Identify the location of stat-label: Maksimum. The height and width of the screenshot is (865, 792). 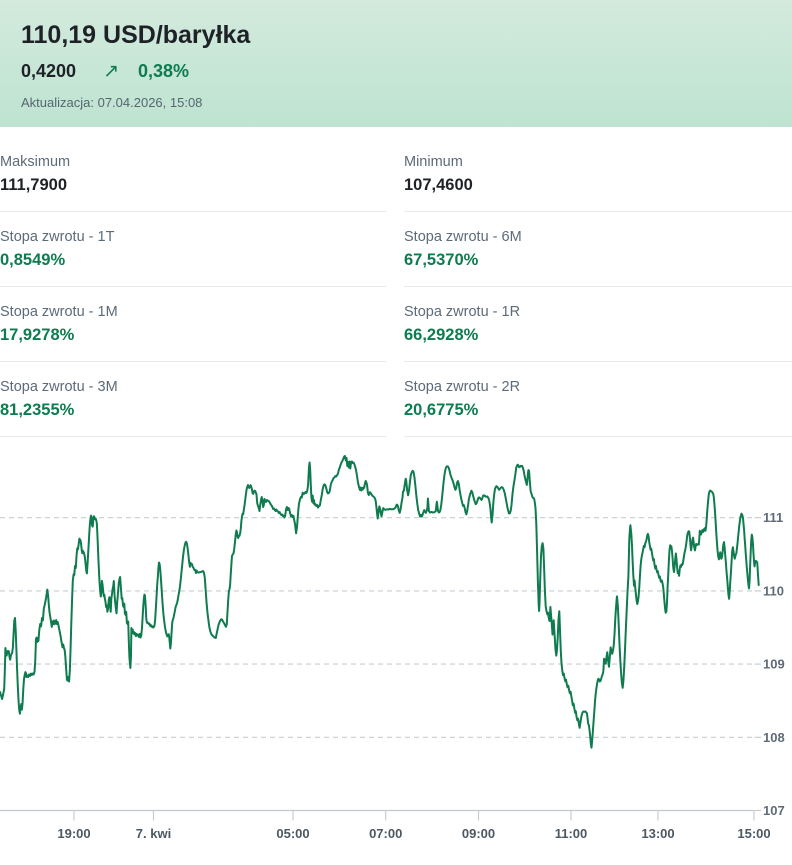
(35, 162).